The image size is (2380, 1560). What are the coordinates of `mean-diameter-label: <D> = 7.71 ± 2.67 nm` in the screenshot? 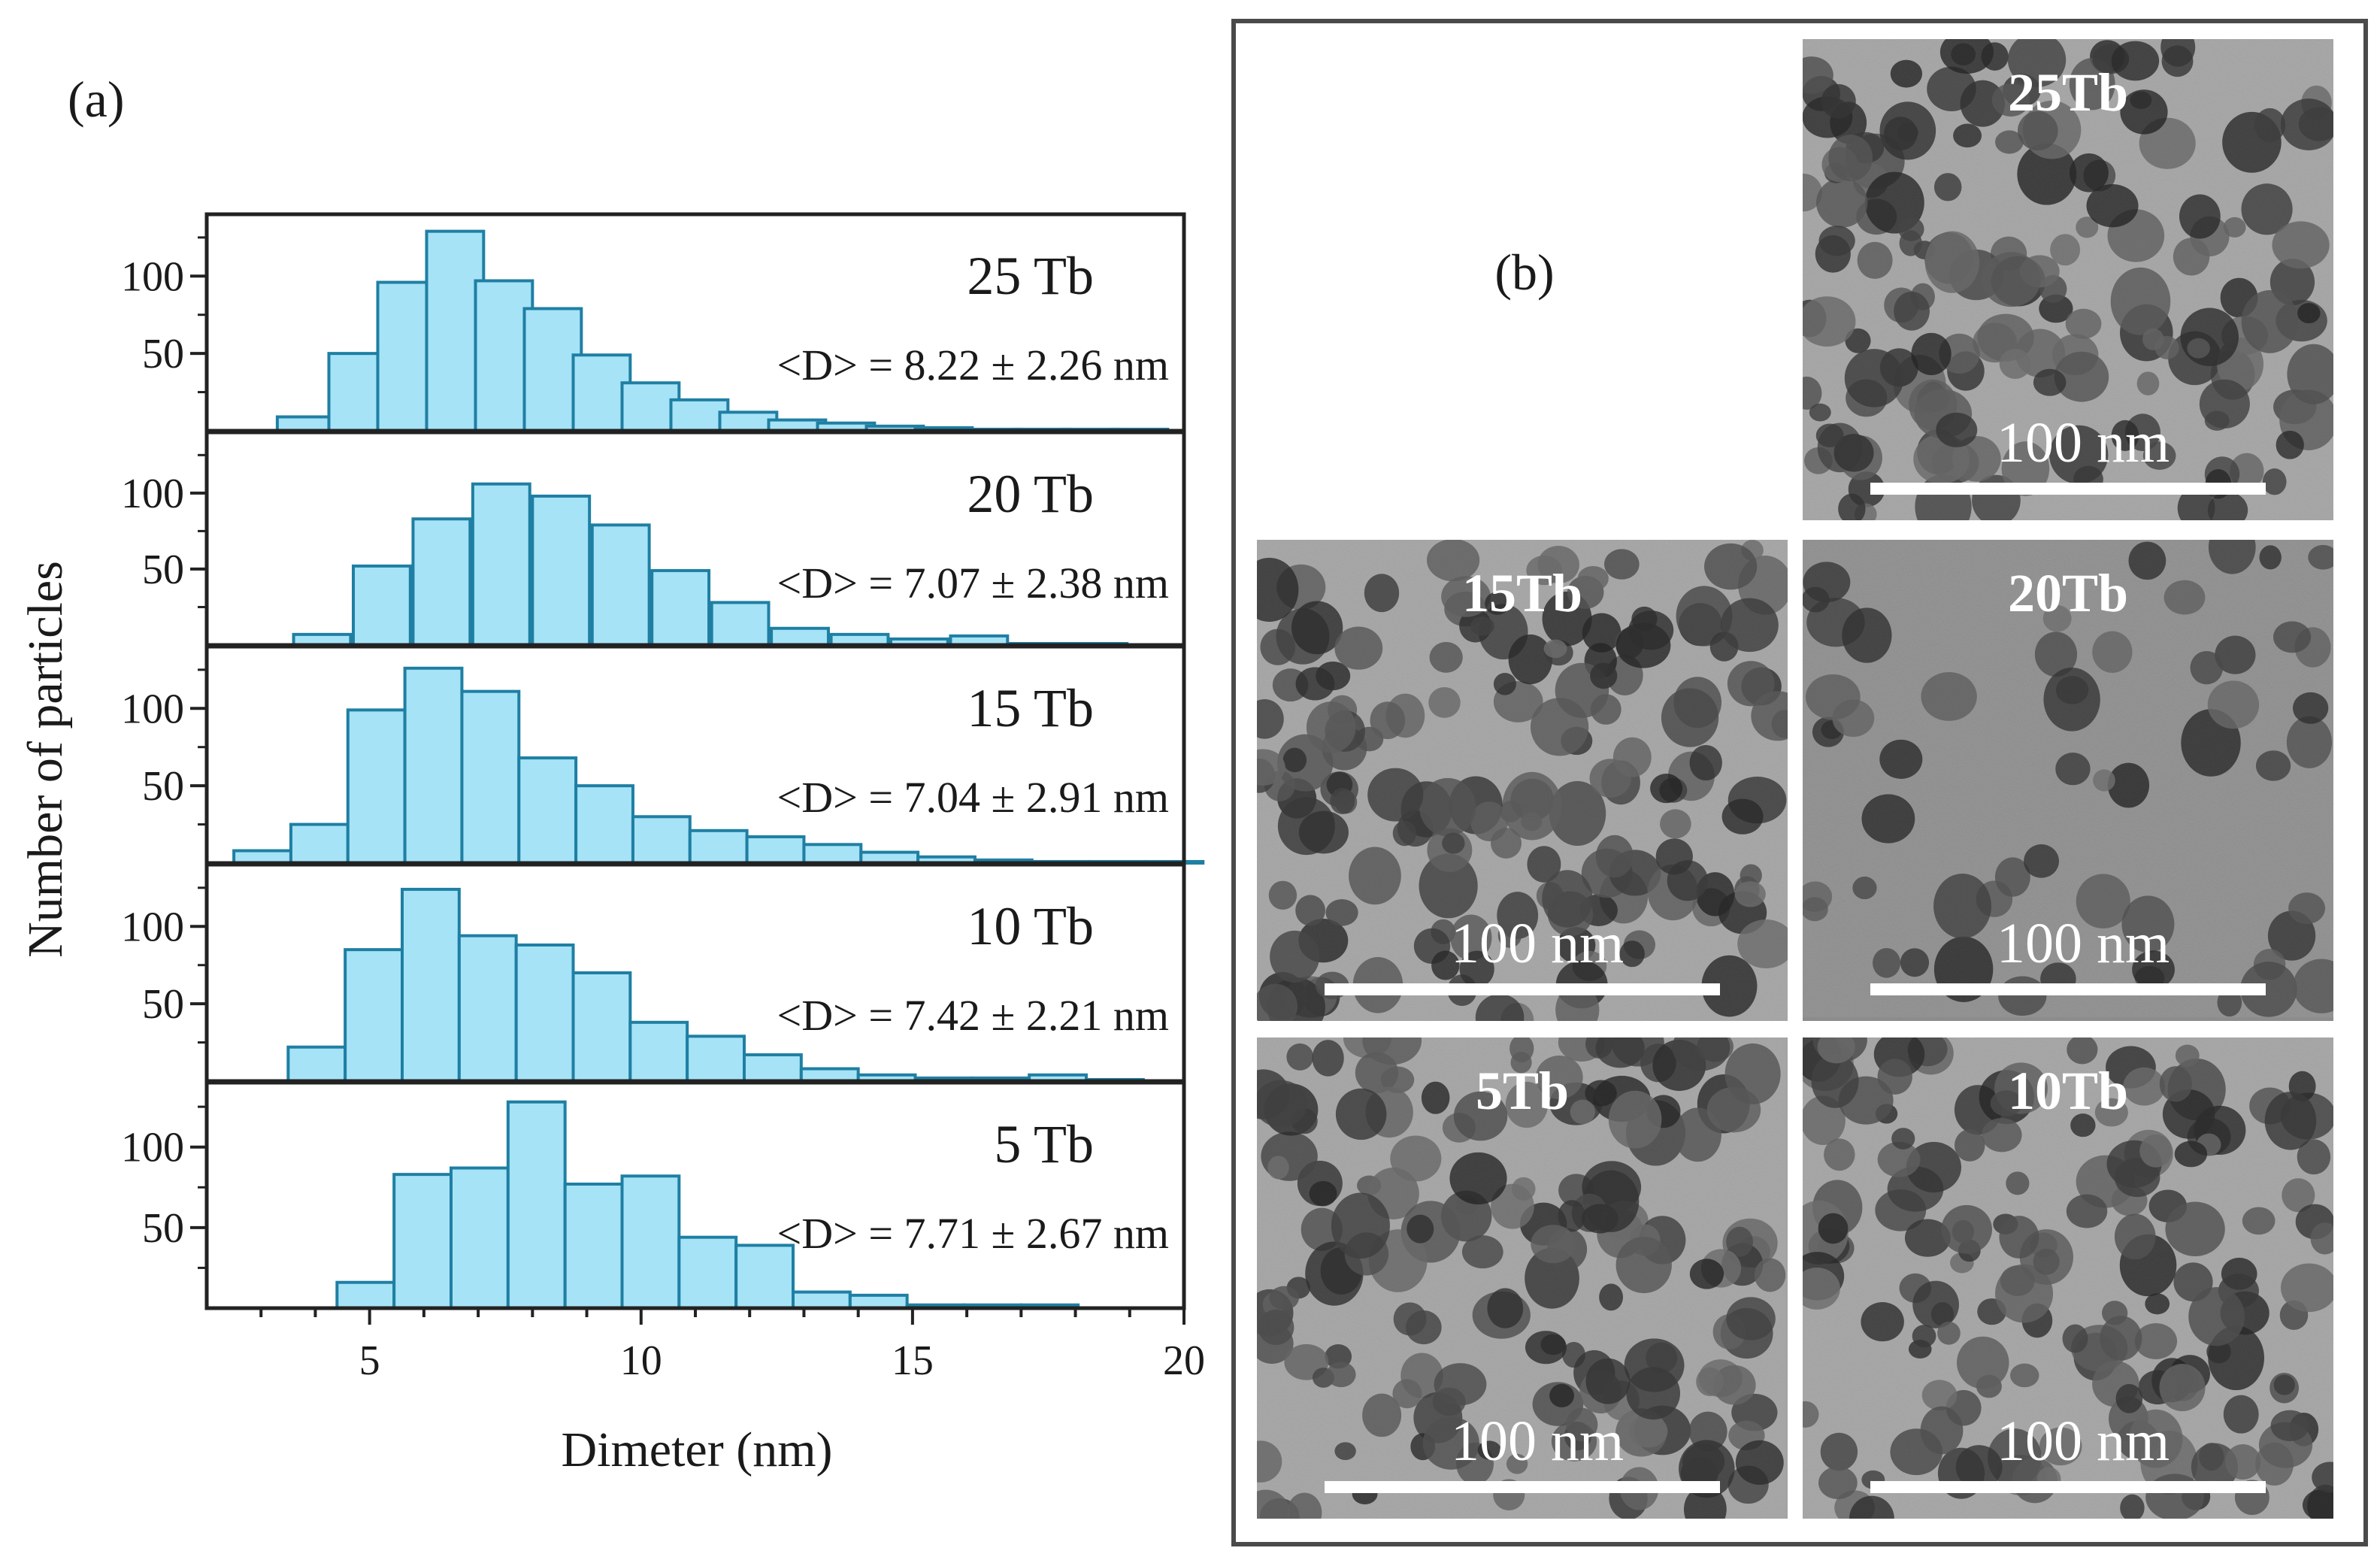 It's located at (973, 1233).